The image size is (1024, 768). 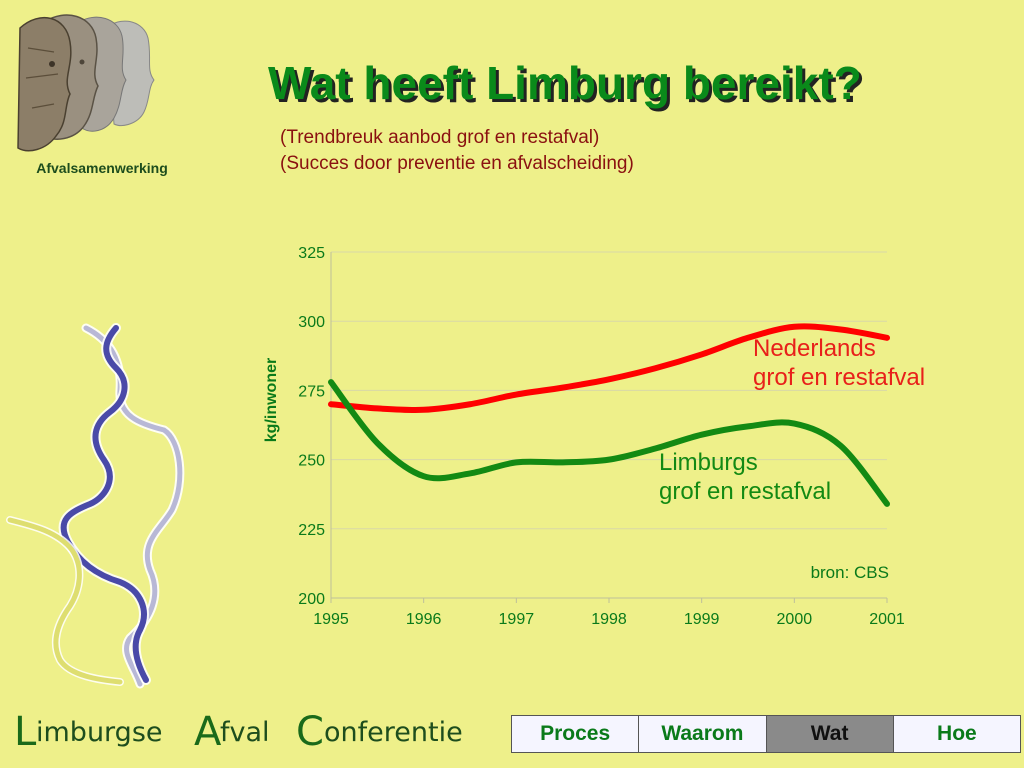 I want to click on y-tick-label-325: 325, so click(x=311, y=253).